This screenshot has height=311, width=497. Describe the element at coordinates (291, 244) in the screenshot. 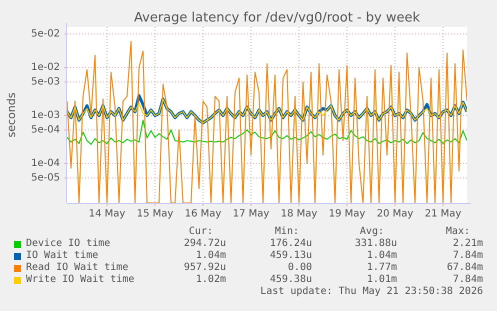

I see `text: 176.24u` at that location.